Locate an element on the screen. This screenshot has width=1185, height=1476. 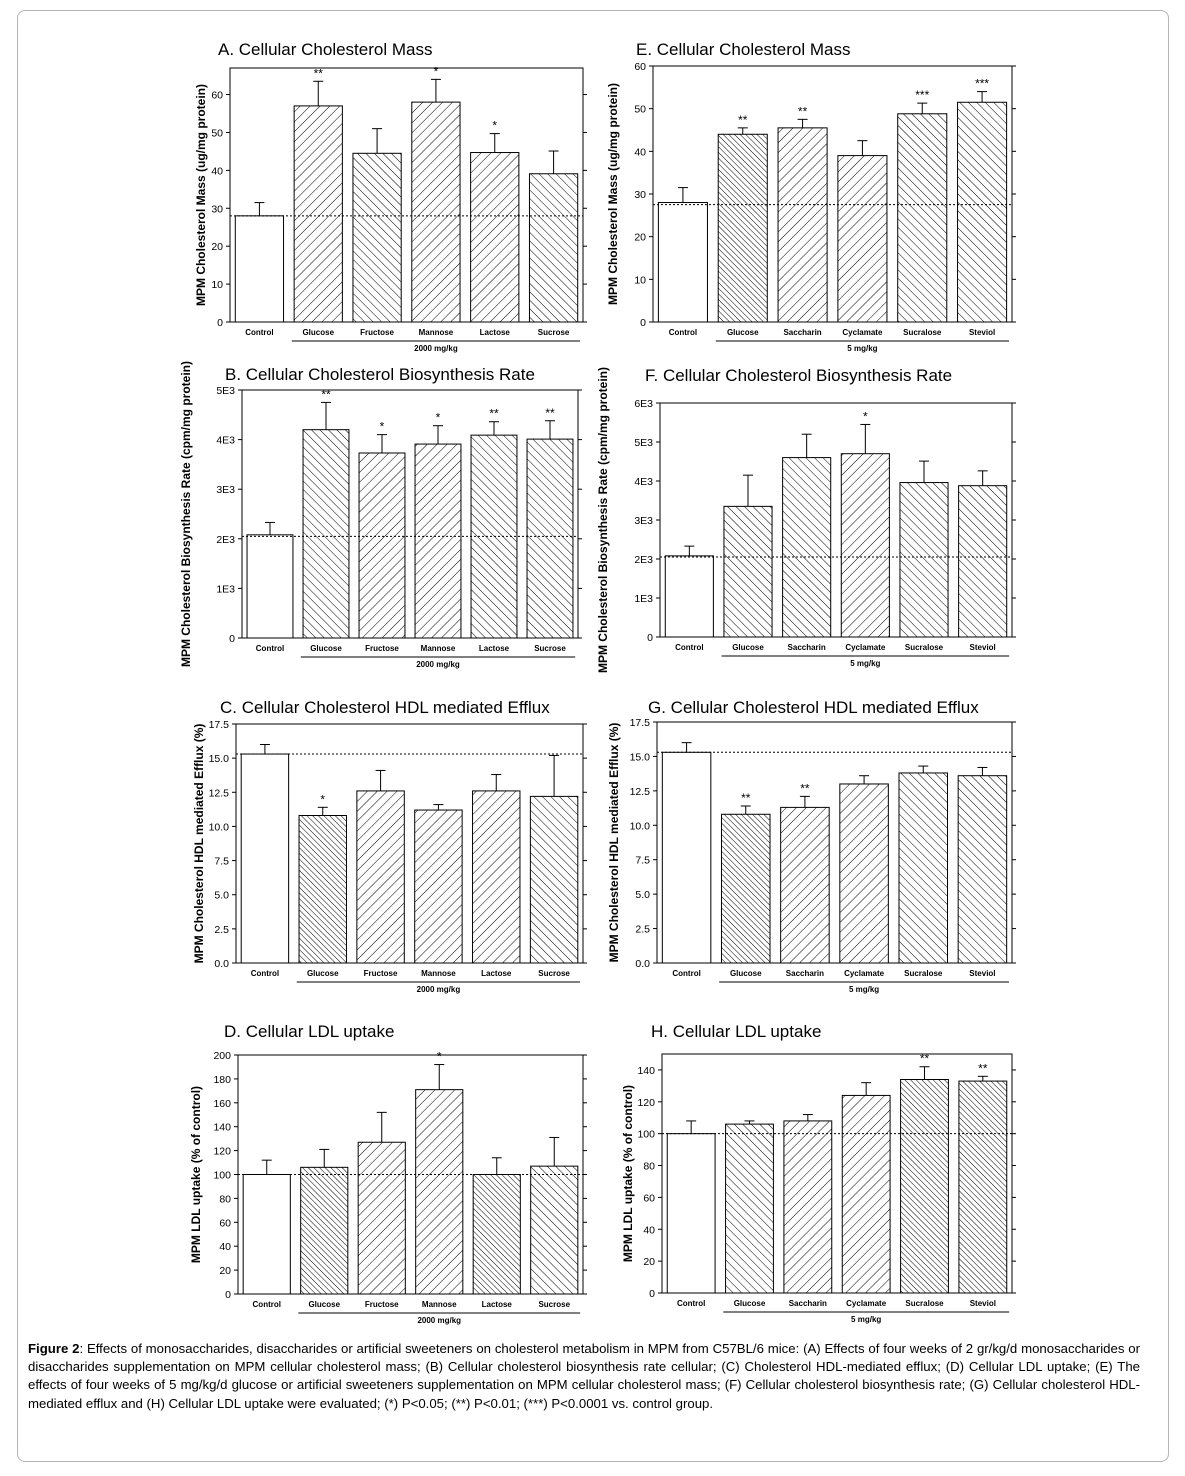
panel-c-bar-sucrose is located at coordinates (554, 879).